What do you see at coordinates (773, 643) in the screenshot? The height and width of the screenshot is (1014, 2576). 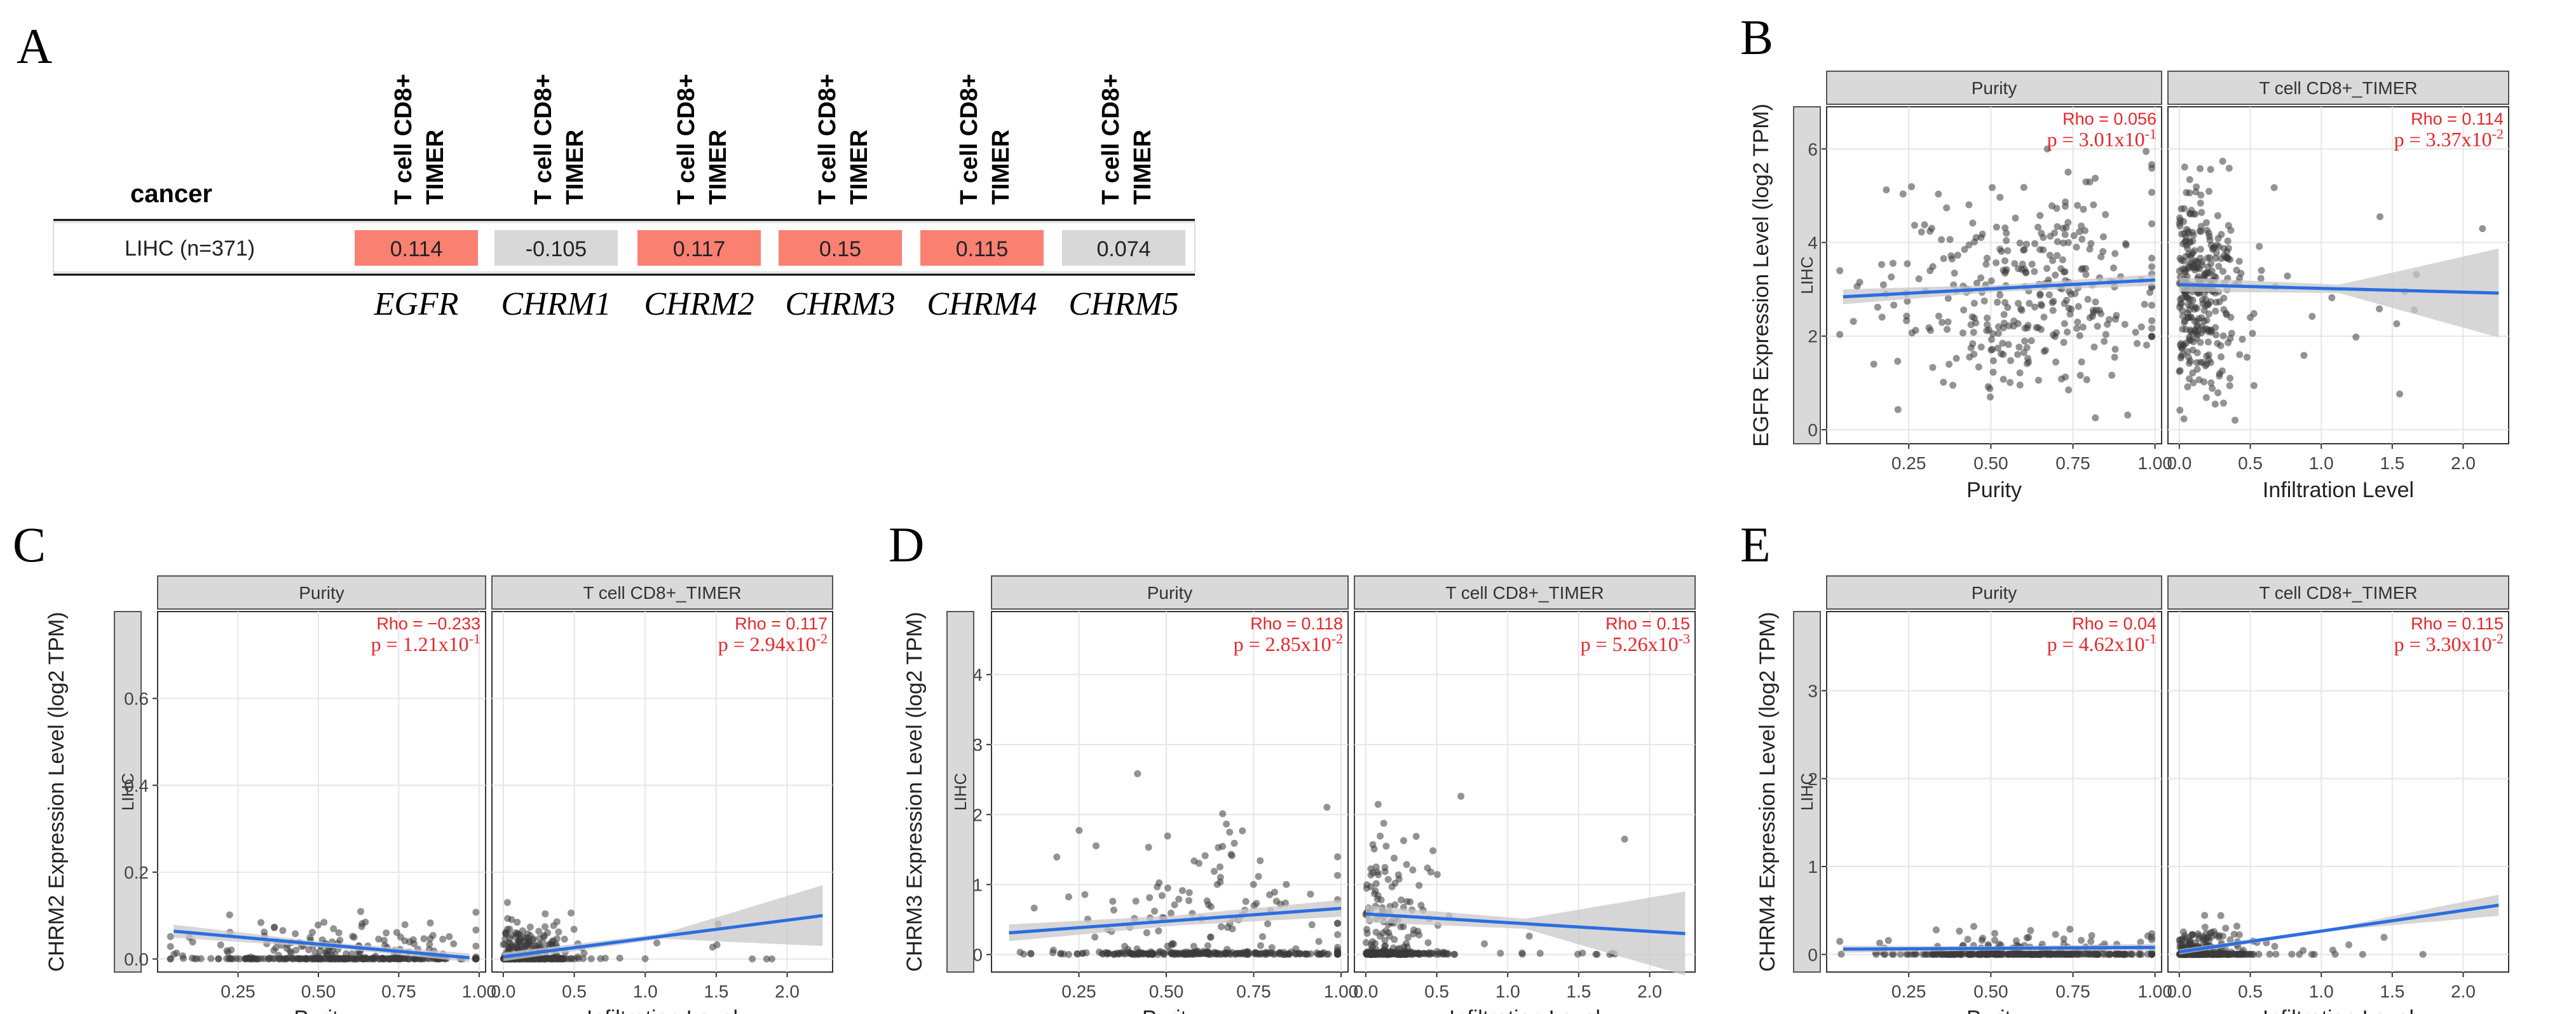 I see `p-value-label: p = 2.94x10-2` at bounding box center [773, 643].